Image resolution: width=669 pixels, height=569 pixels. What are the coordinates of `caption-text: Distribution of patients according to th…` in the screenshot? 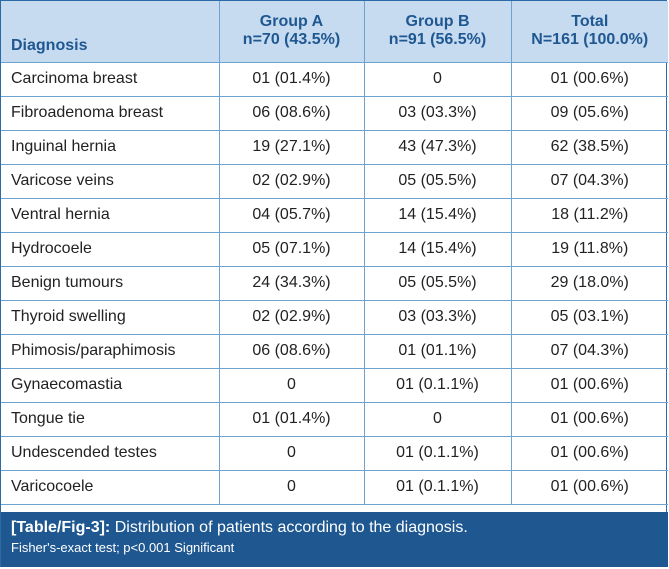 It's located at (291, 527).